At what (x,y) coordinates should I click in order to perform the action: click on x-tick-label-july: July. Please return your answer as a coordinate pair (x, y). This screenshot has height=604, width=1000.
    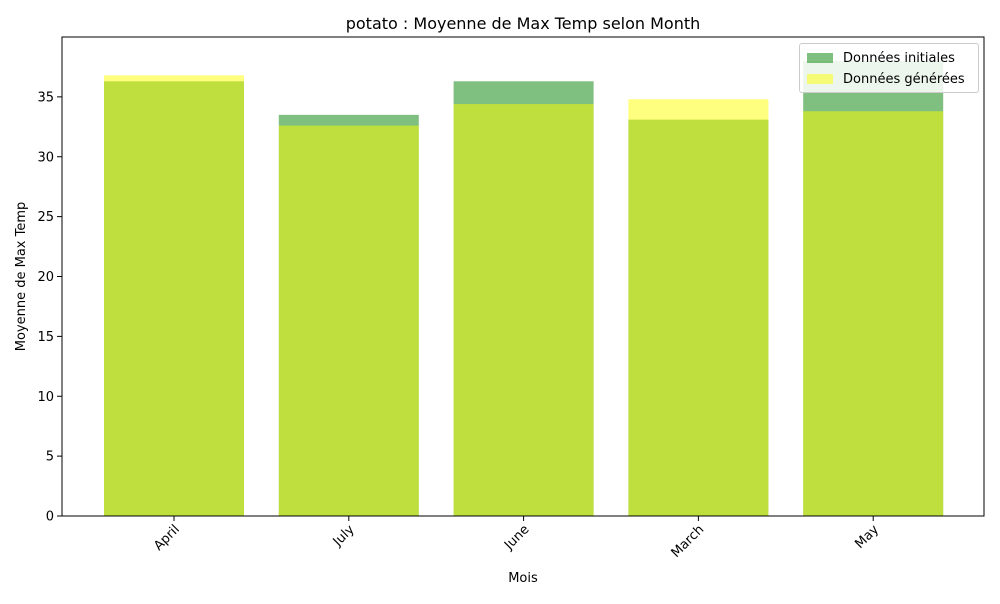
    Looking at the image, I should click on (344, 536).